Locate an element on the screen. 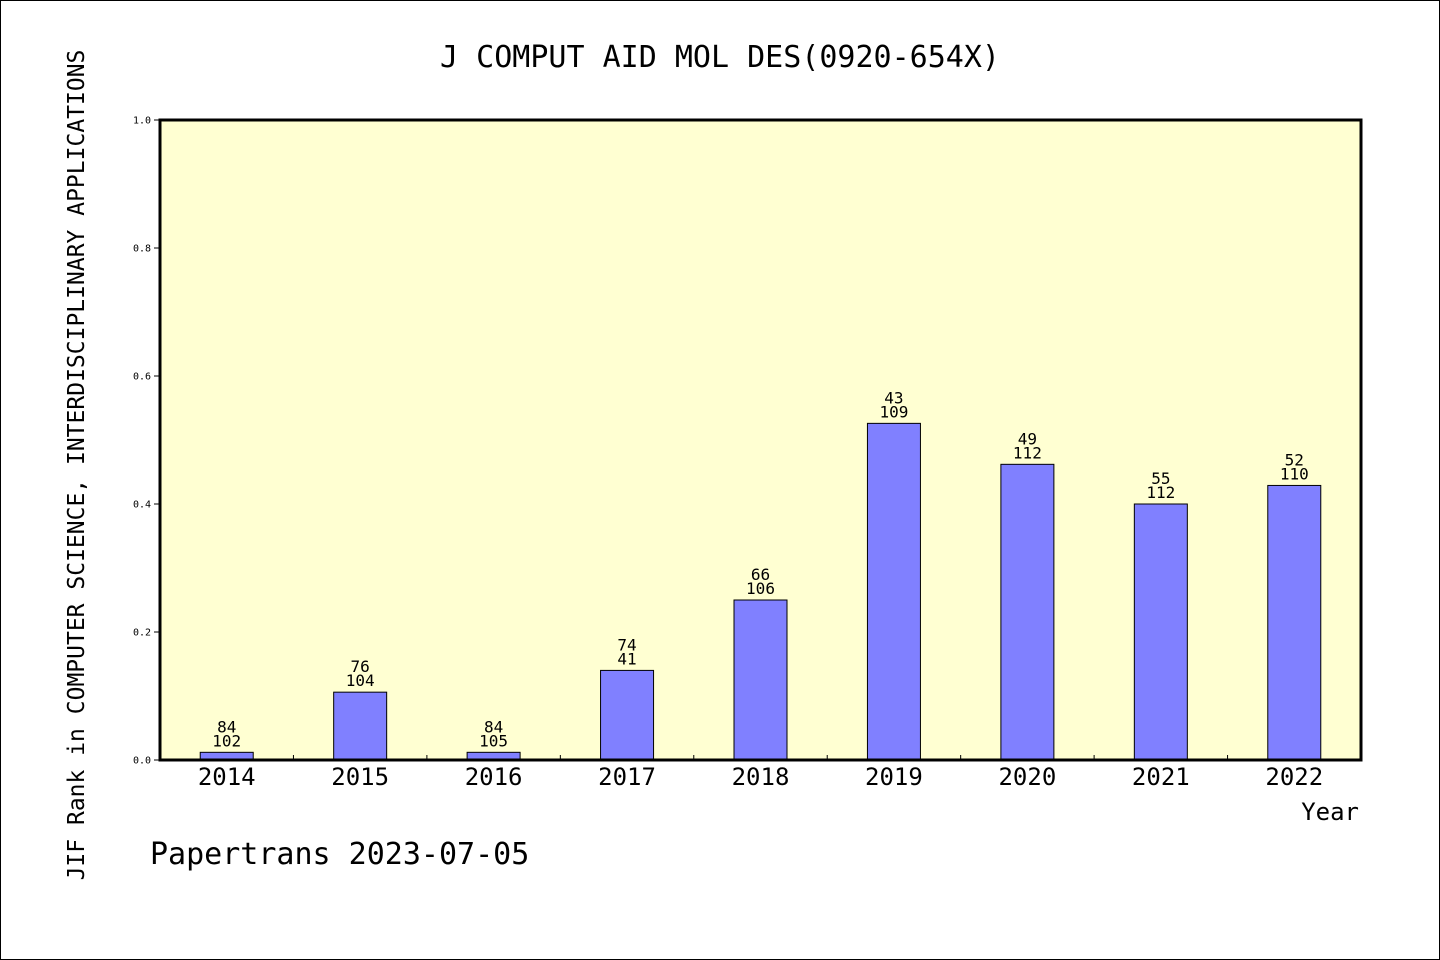  bar-total-label: 110 is located at coordinates (1294, 473).